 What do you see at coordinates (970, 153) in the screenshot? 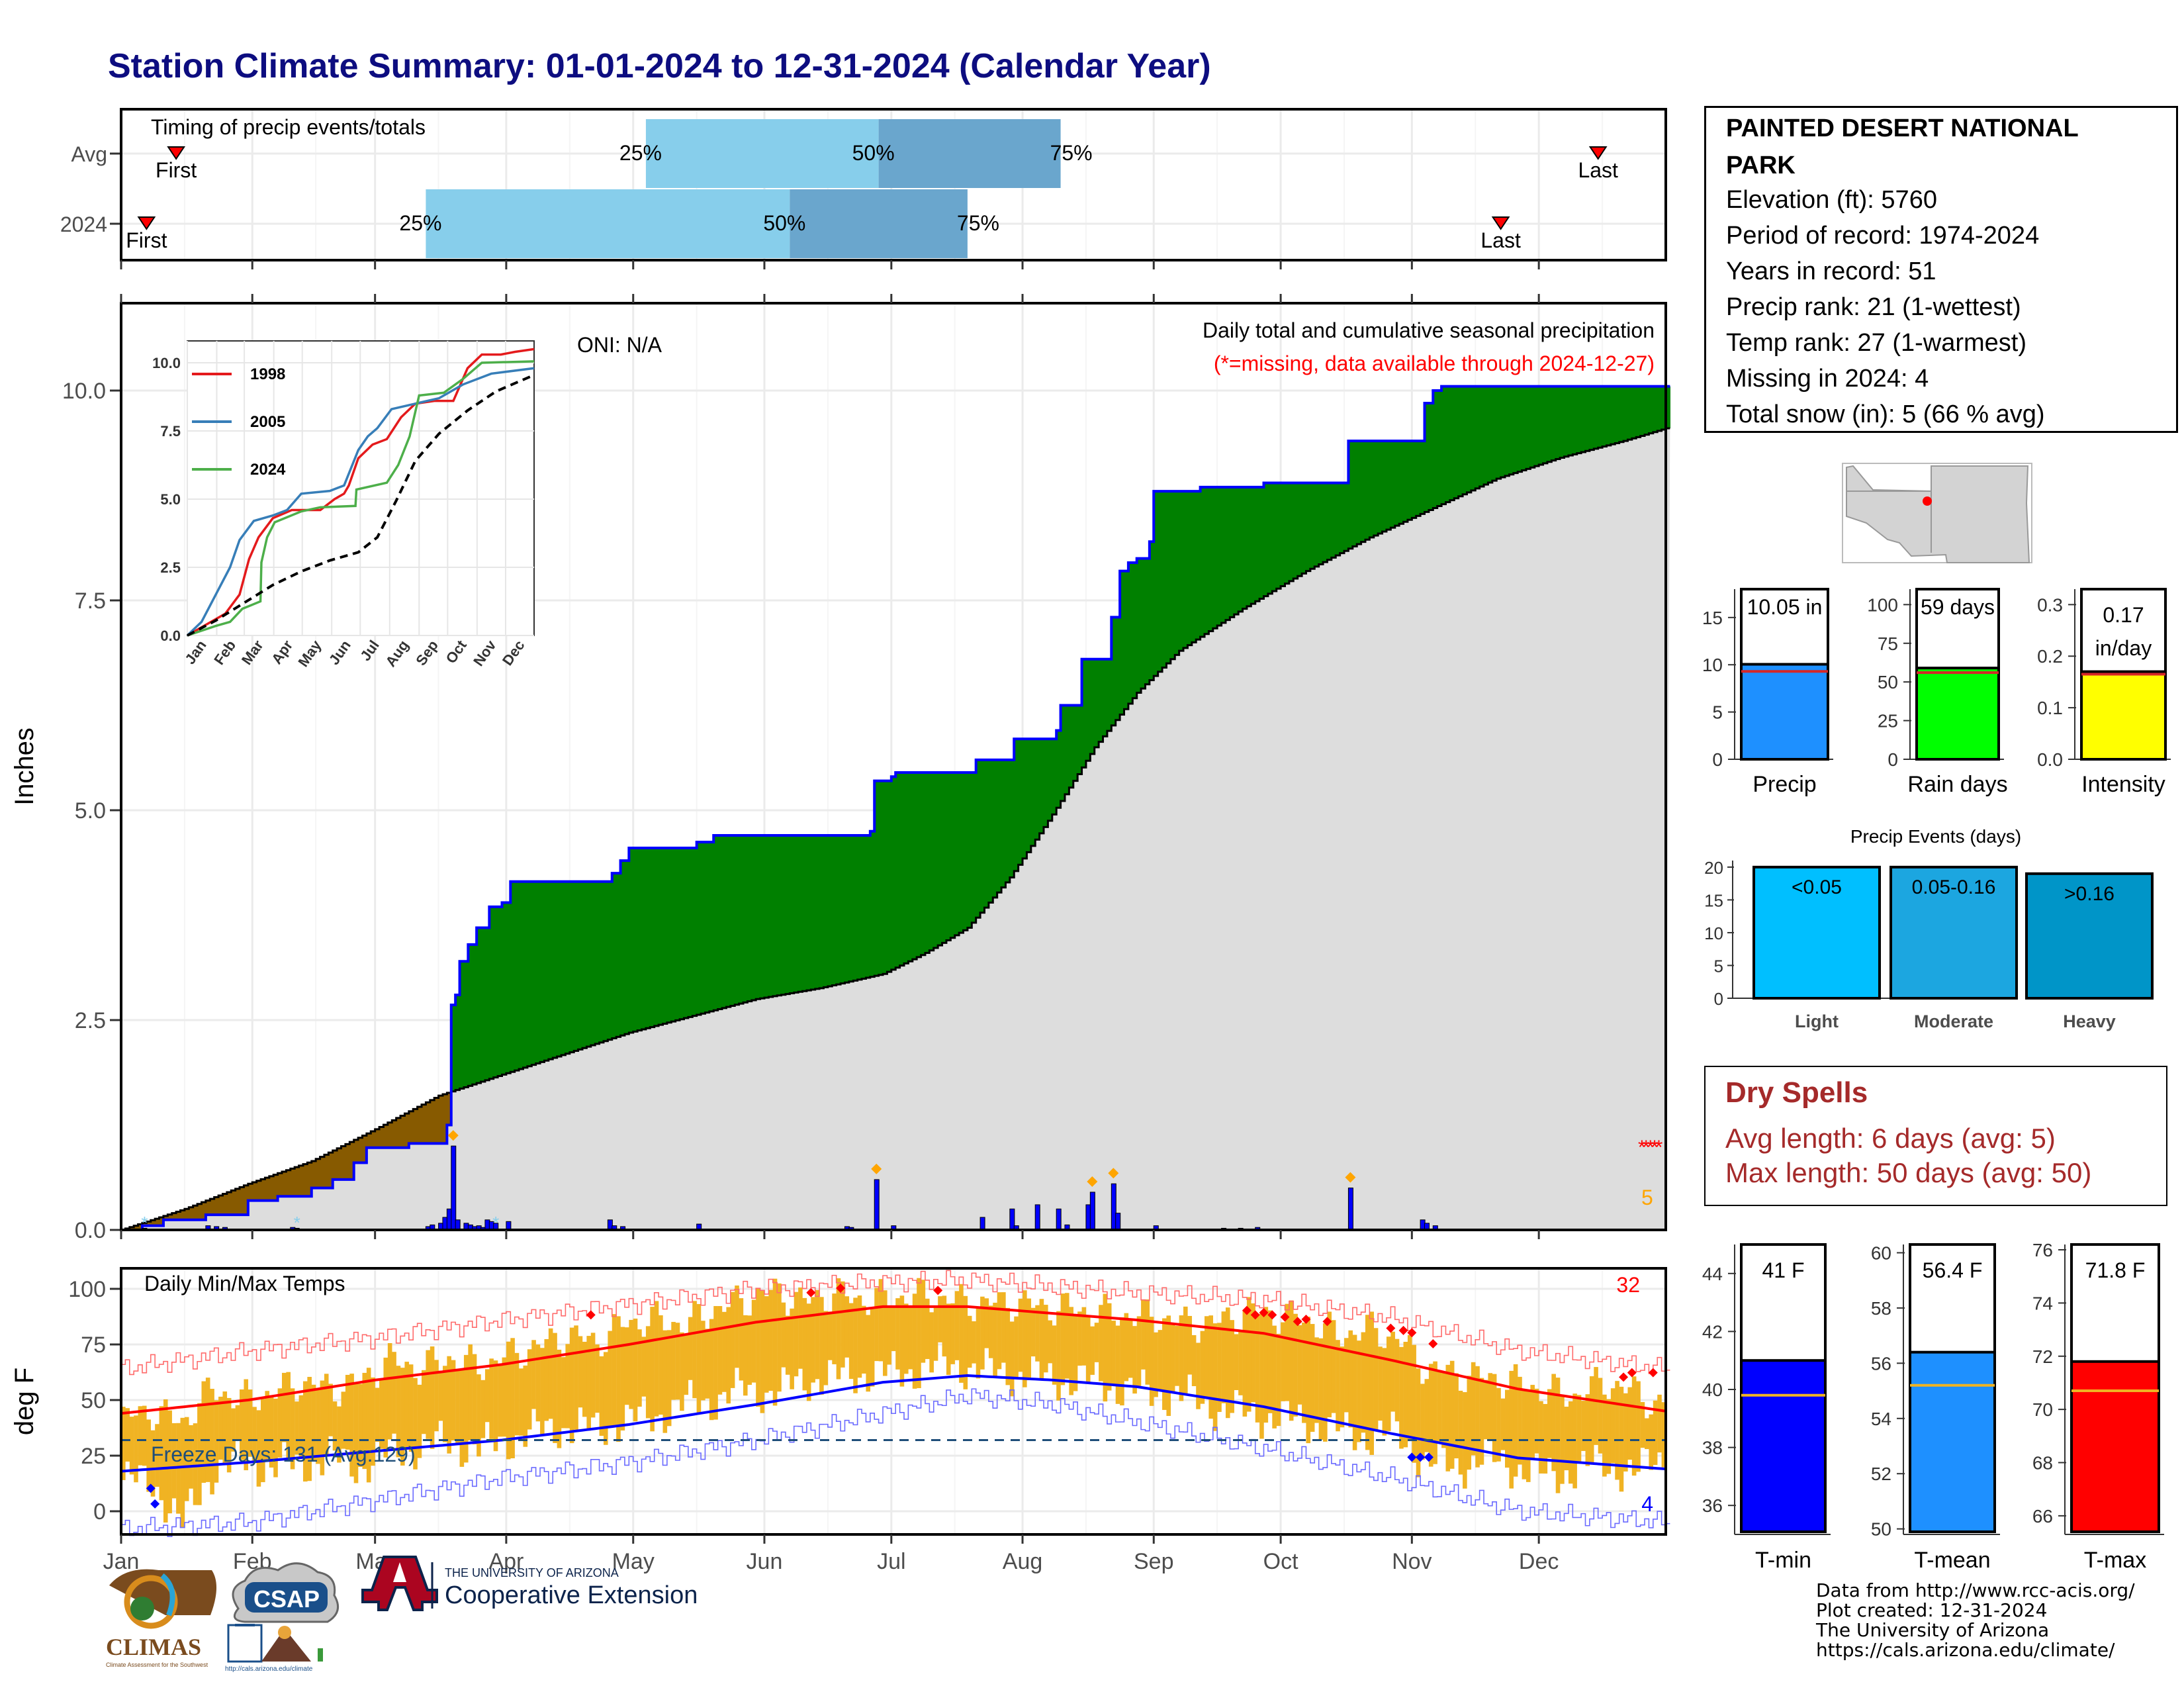
I see `quartile-bar-upper` at bounding box center [970, 153].